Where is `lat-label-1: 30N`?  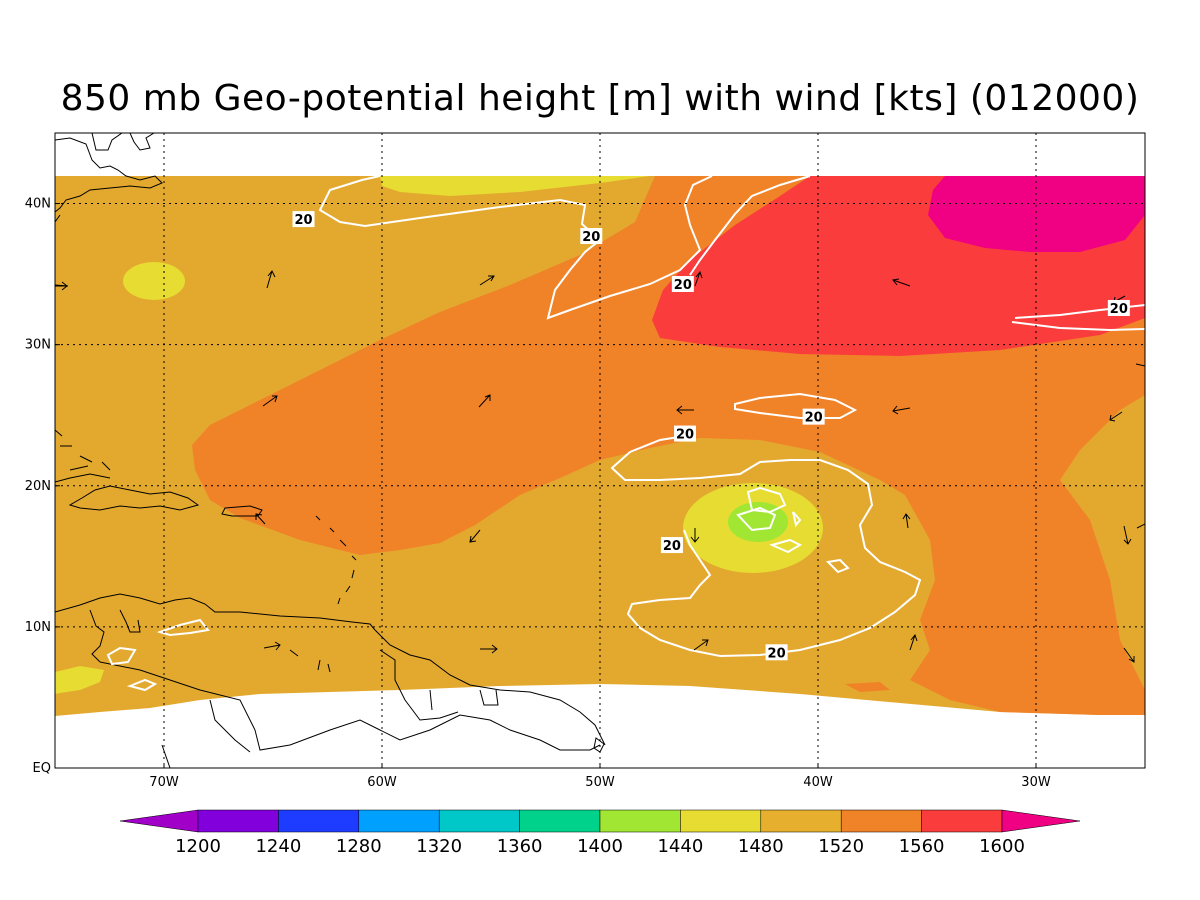
lat-label-1: 30N is located at coordinates (38, 345).